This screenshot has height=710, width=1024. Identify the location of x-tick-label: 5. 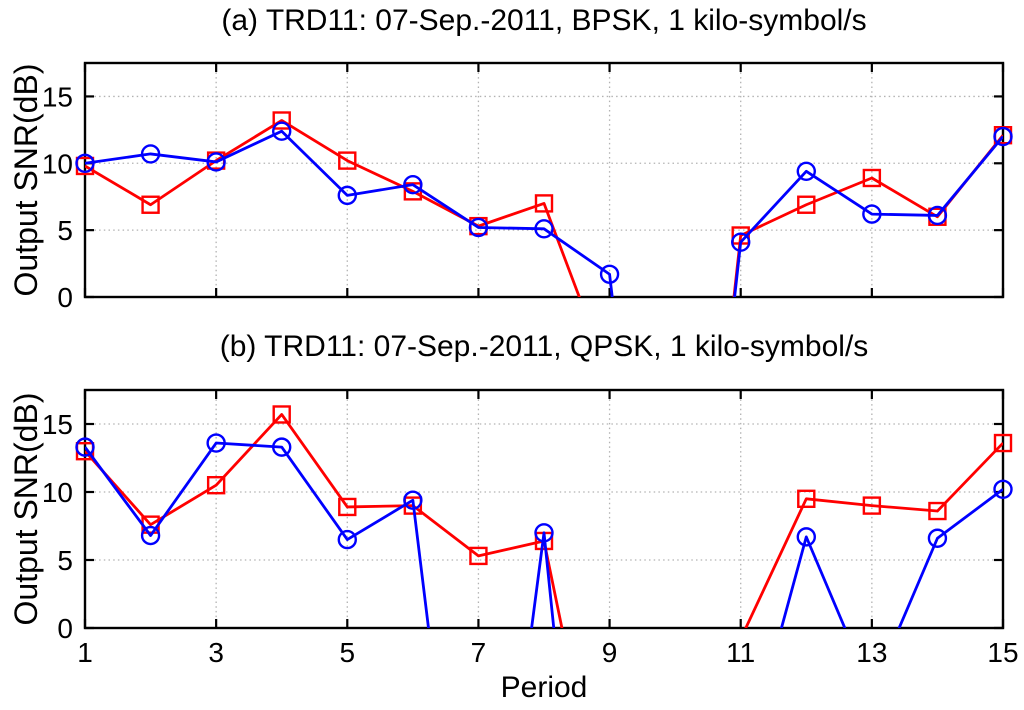
(347, 652).